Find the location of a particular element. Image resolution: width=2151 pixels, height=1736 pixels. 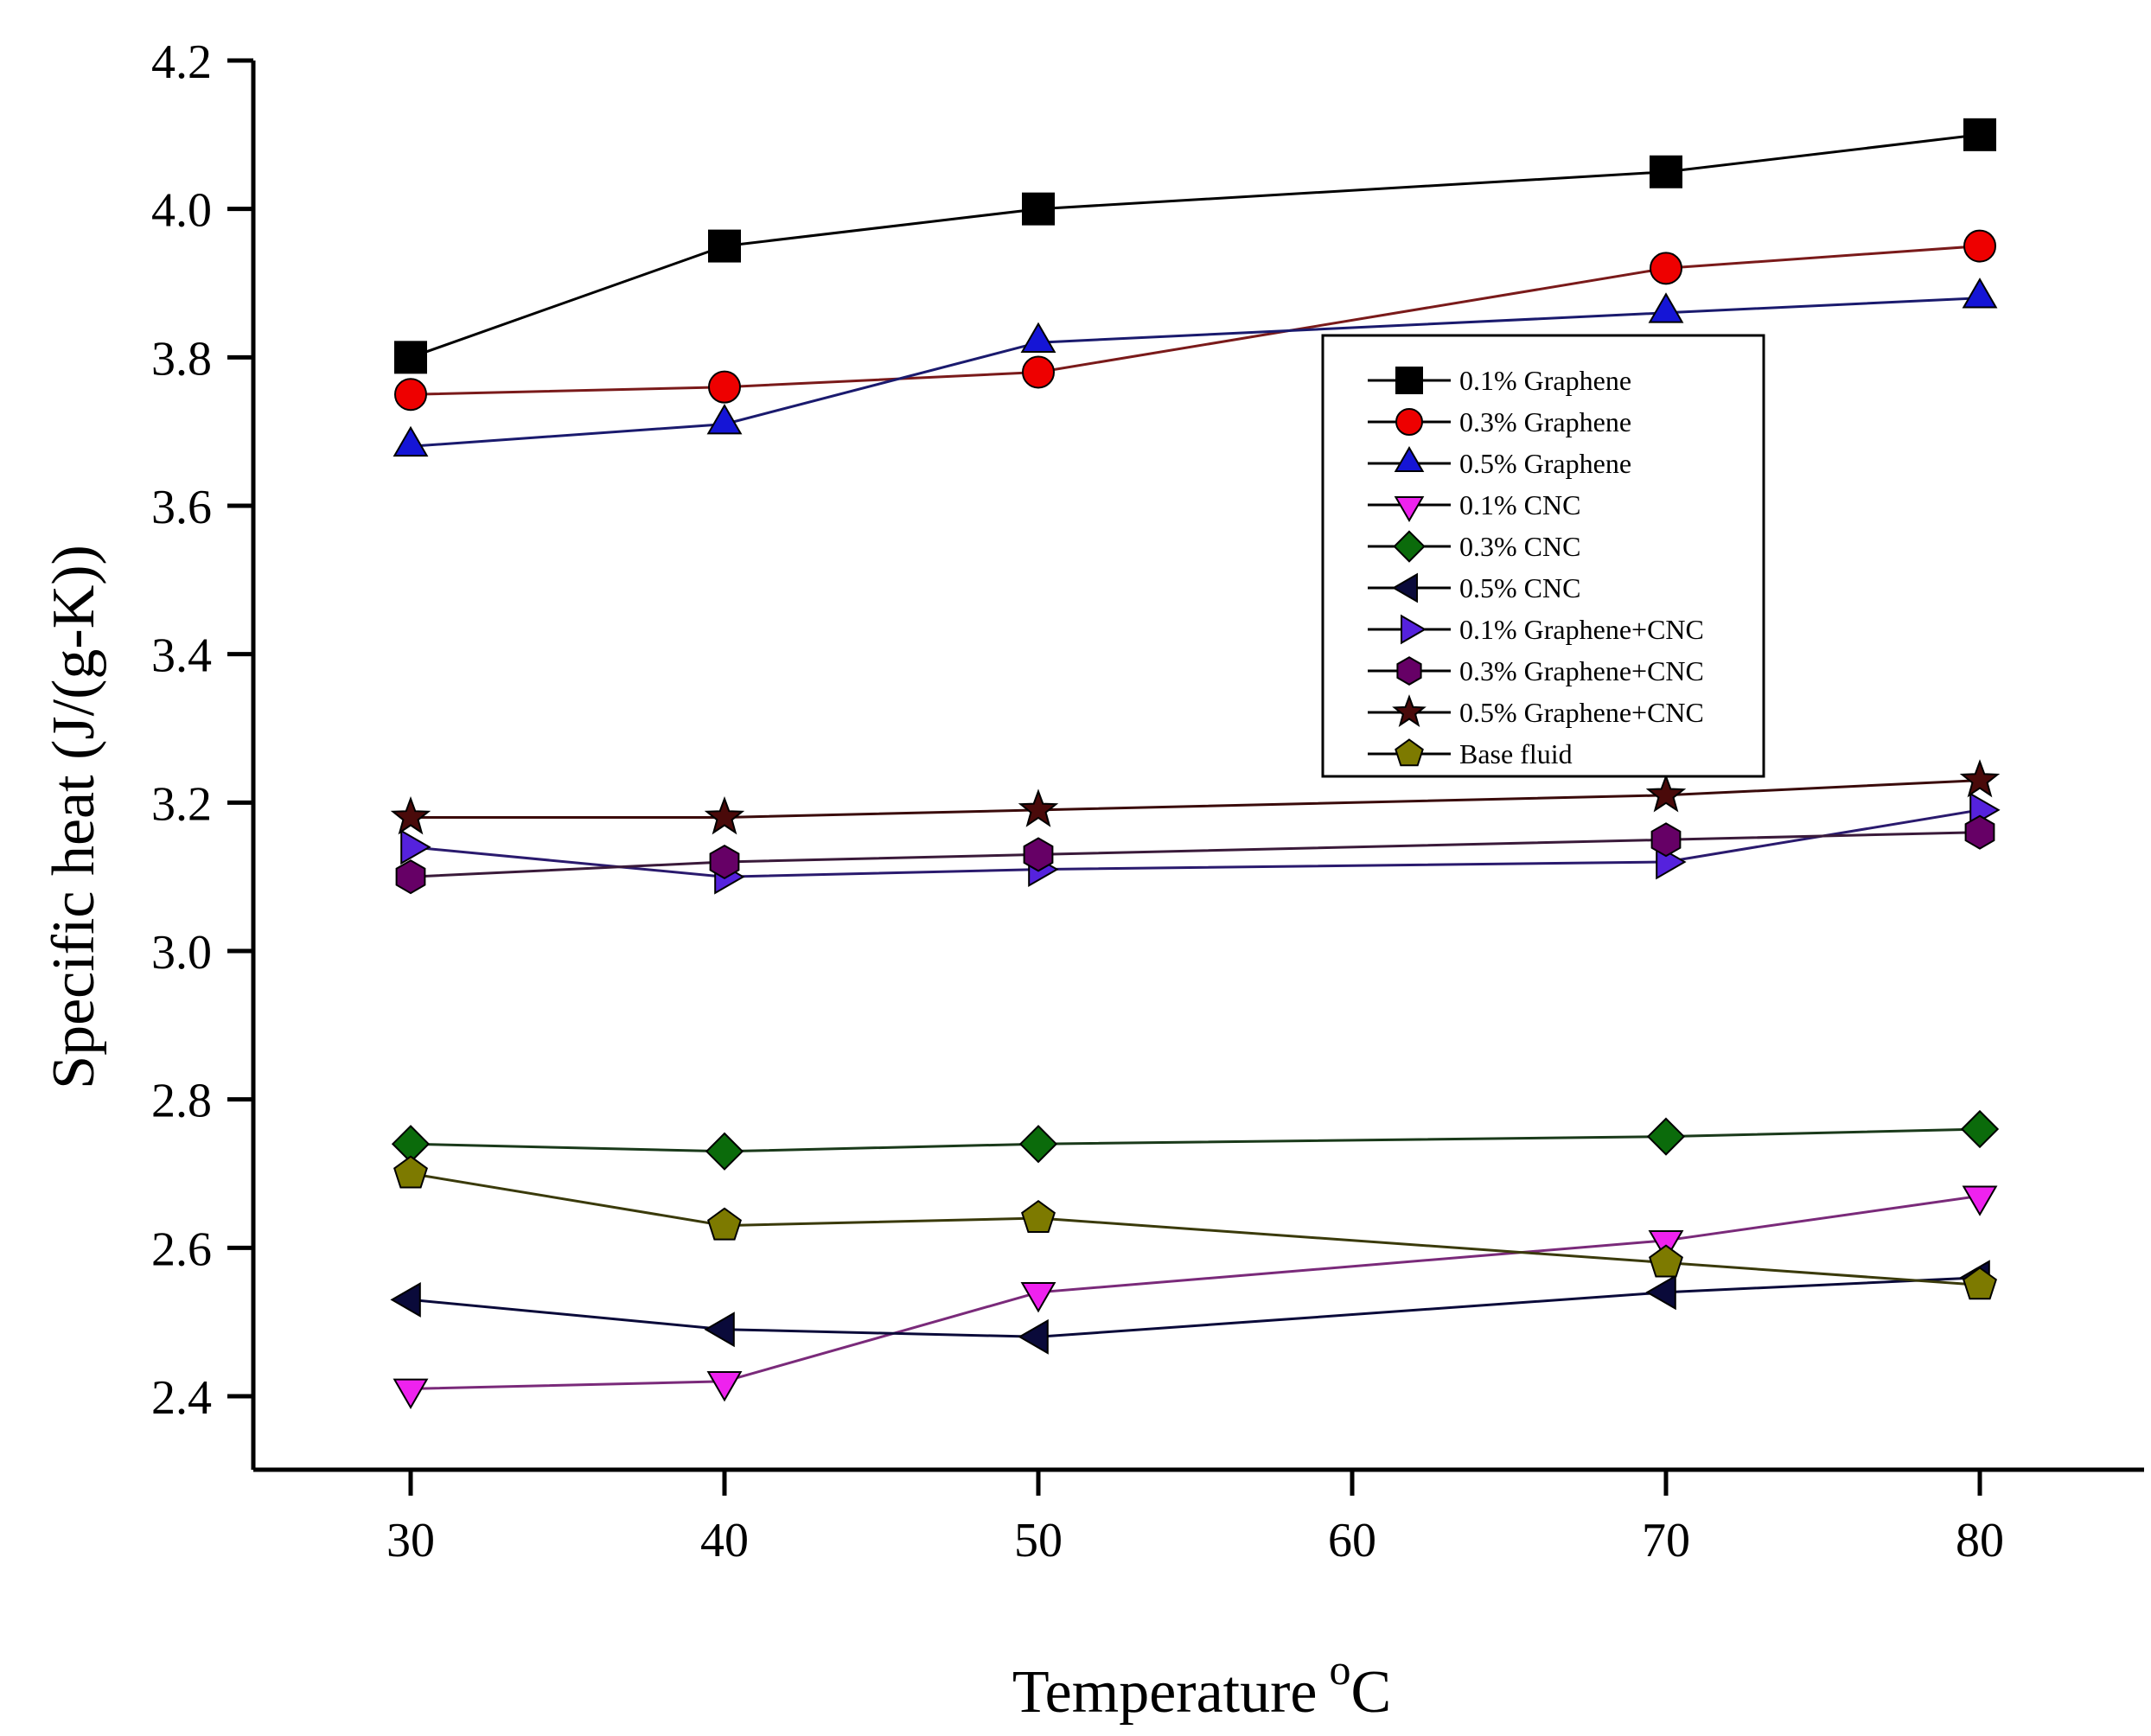

legend-marker-0-5-cnc is located at coordinates (1405, 587).